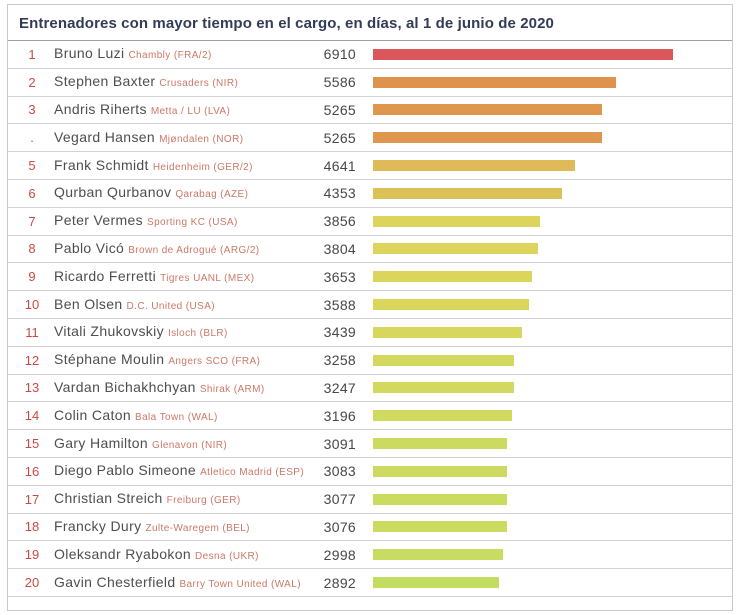 The width and height of the screenshot is (739, 615). I want to click on rank-number: 3, so click(32, 110).